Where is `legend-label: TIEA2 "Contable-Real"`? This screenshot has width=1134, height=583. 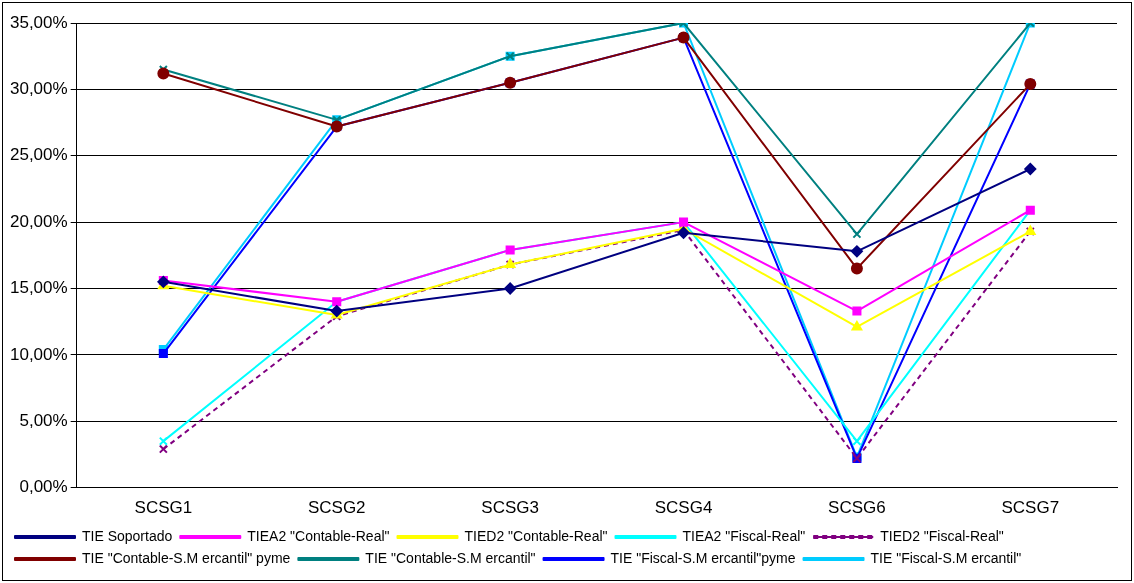
legend-label: TIEA2 "Contable-Real" is located at coordinates (318, 535).